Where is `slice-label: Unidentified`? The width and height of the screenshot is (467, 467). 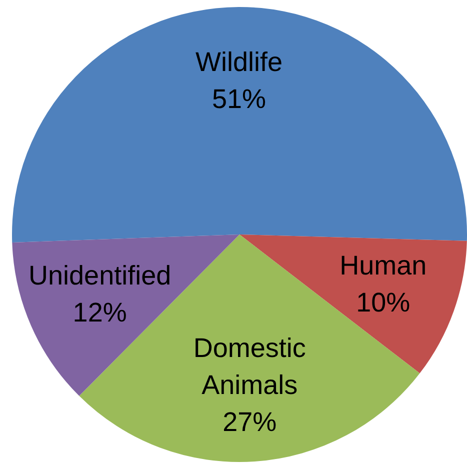 slice-label: Unidentified is located at coordinates (100, 275).